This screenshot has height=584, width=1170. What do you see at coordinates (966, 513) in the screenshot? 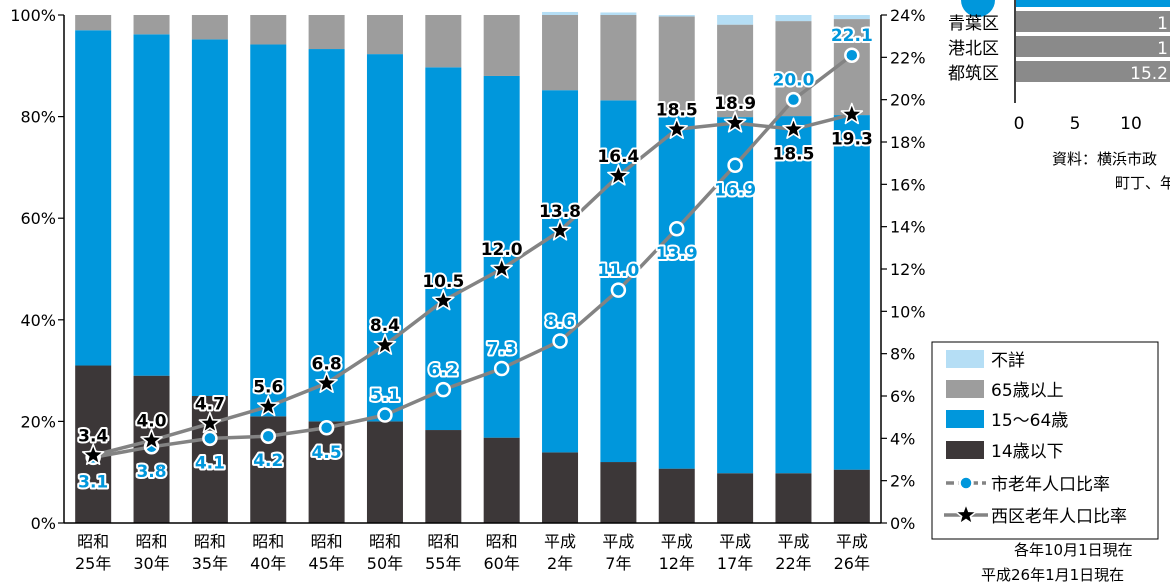
I see `legend-star-icon` at bounding box center [966, 513].